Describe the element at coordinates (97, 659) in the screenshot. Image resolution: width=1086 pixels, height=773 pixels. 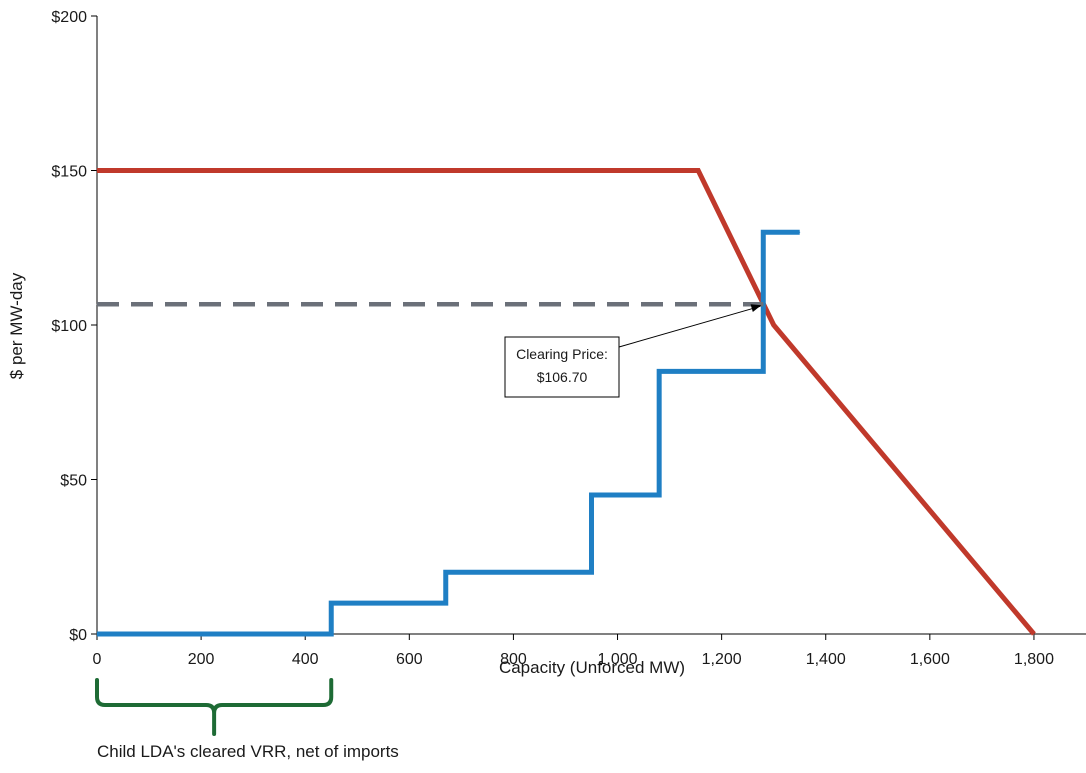
I see `x-tick-label: 0` at that location.